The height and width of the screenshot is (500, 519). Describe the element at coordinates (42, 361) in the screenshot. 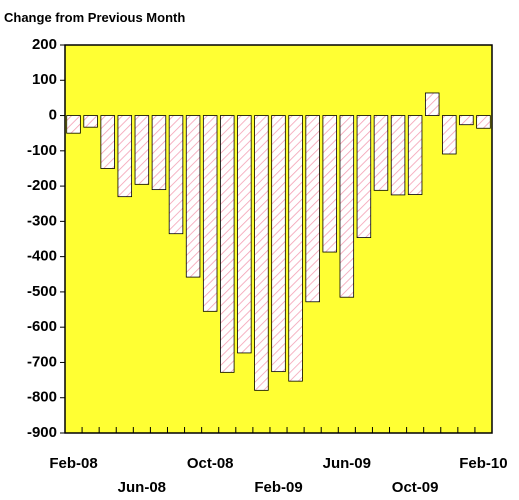

I see `y-tick-label: -700` at that location.